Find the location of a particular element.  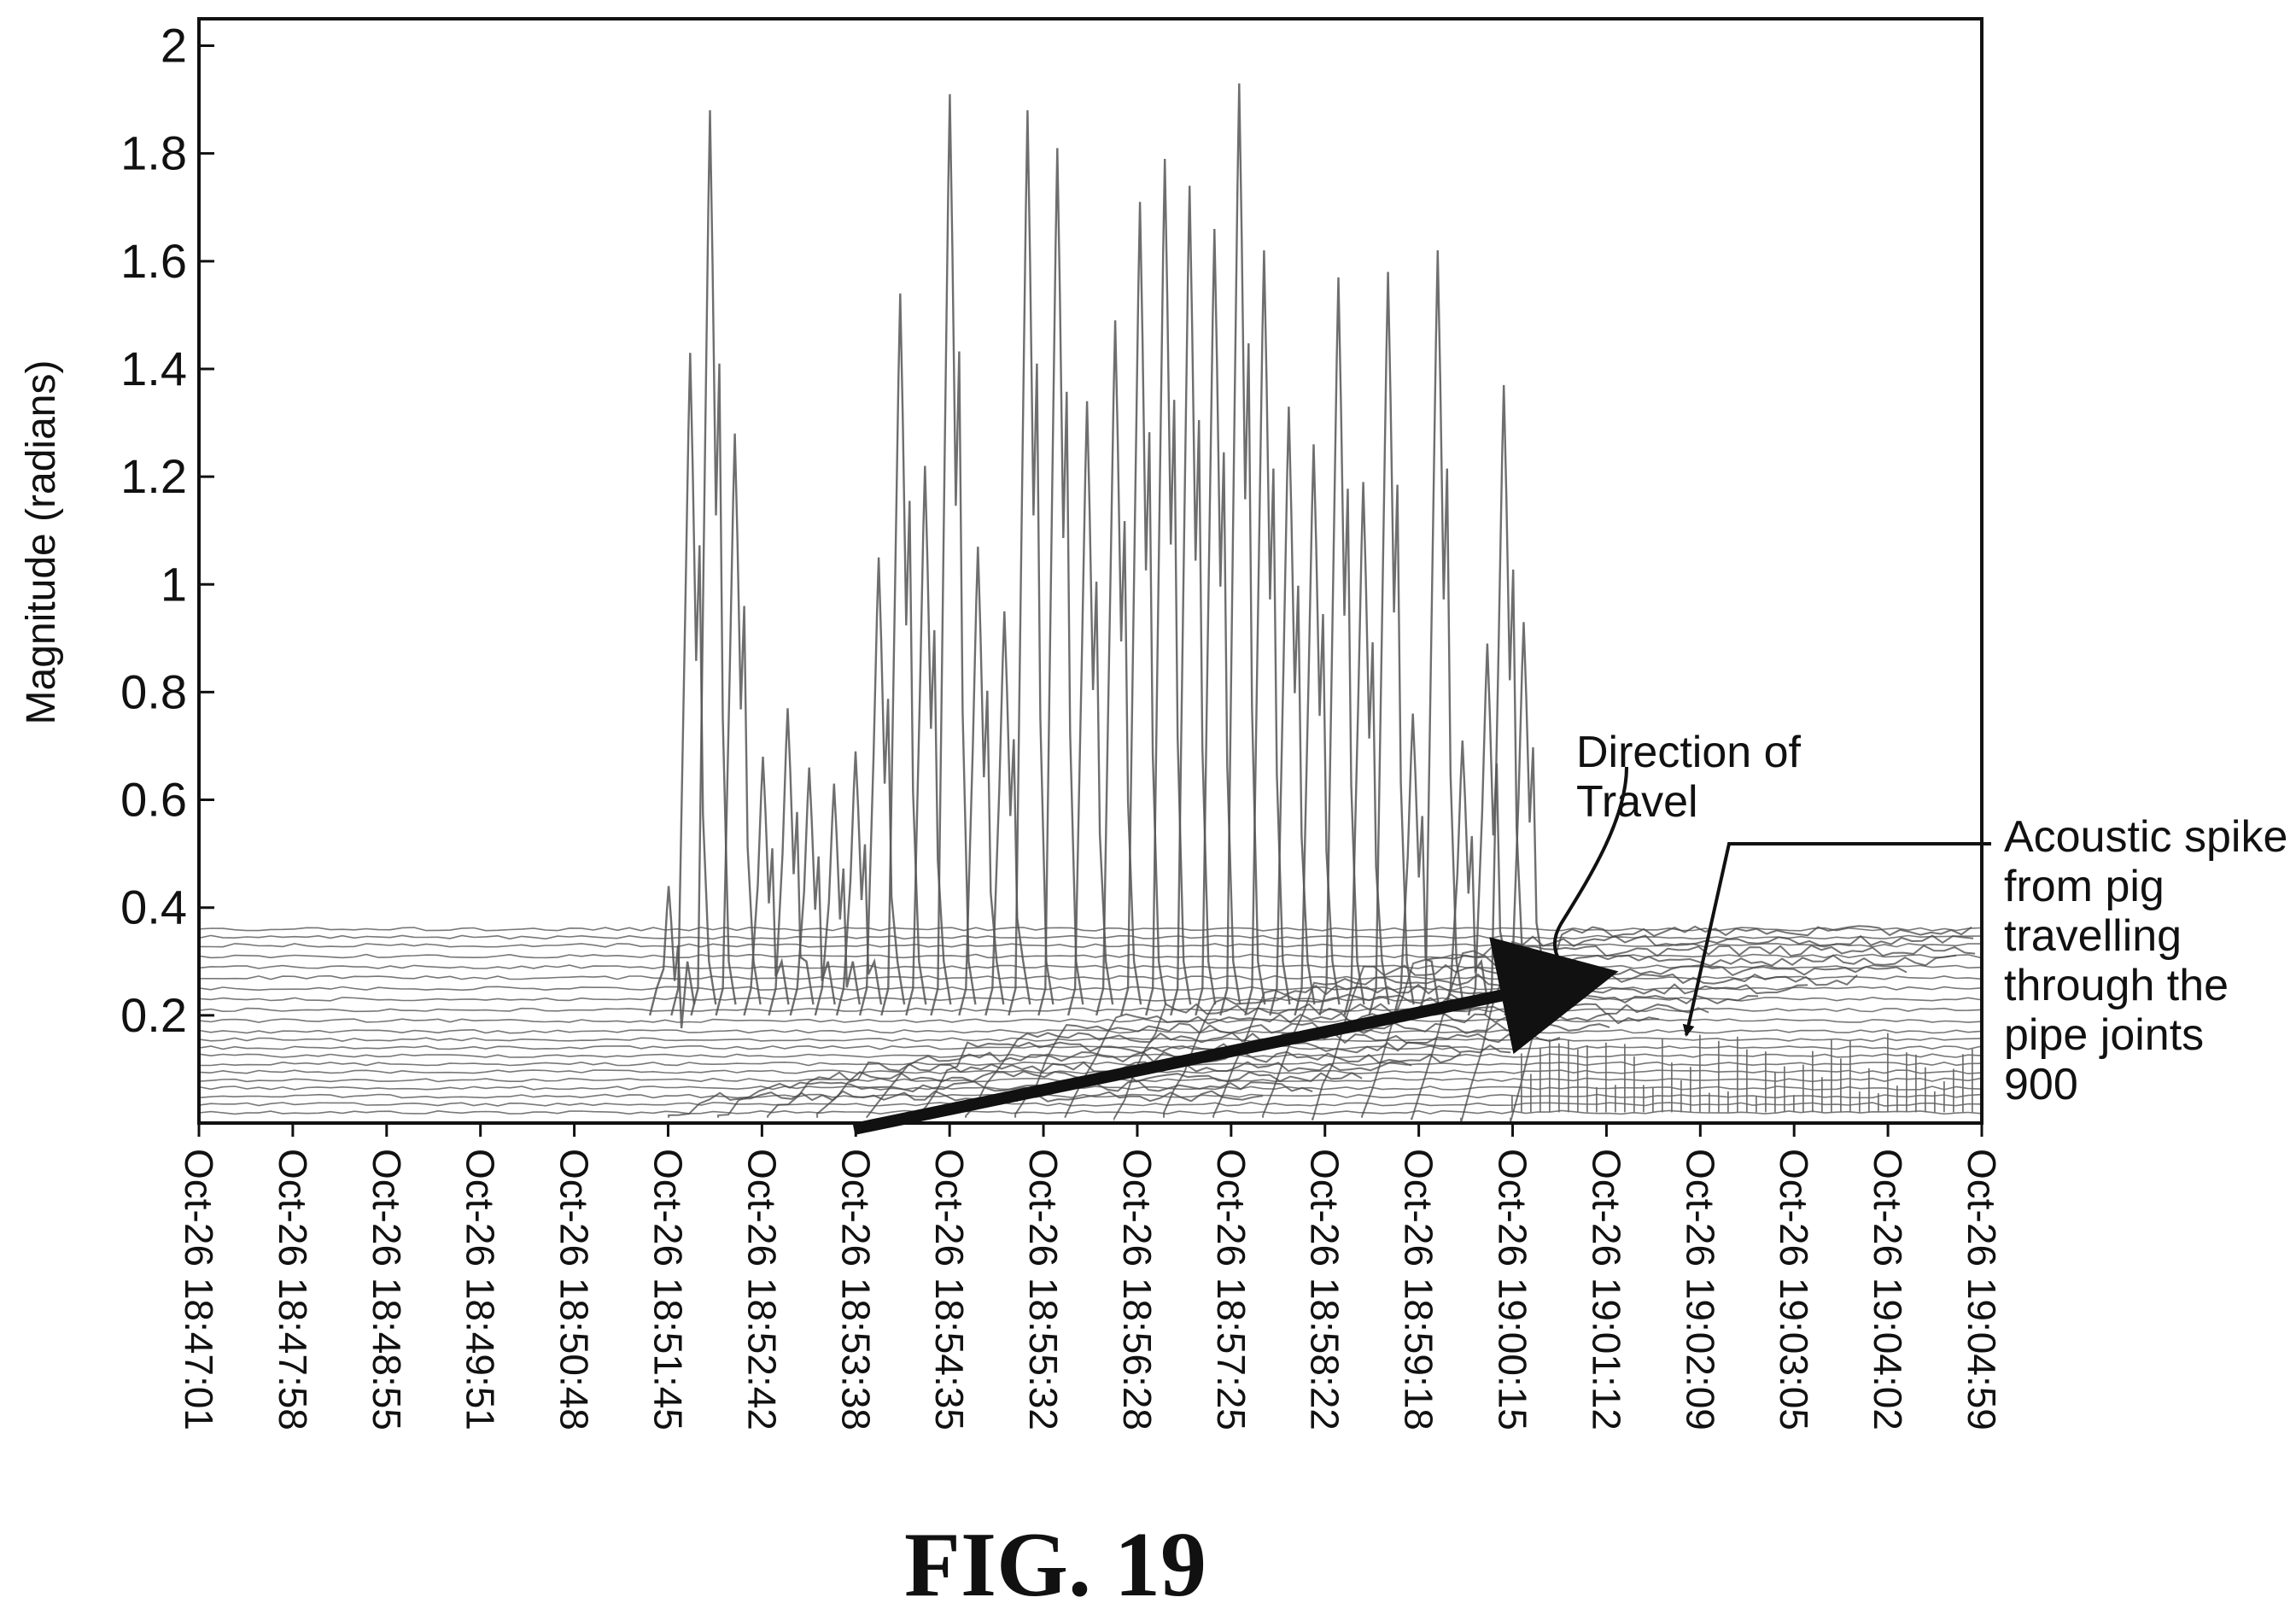

pipe-joint-spikes is located at coordinates (1746, 1073).